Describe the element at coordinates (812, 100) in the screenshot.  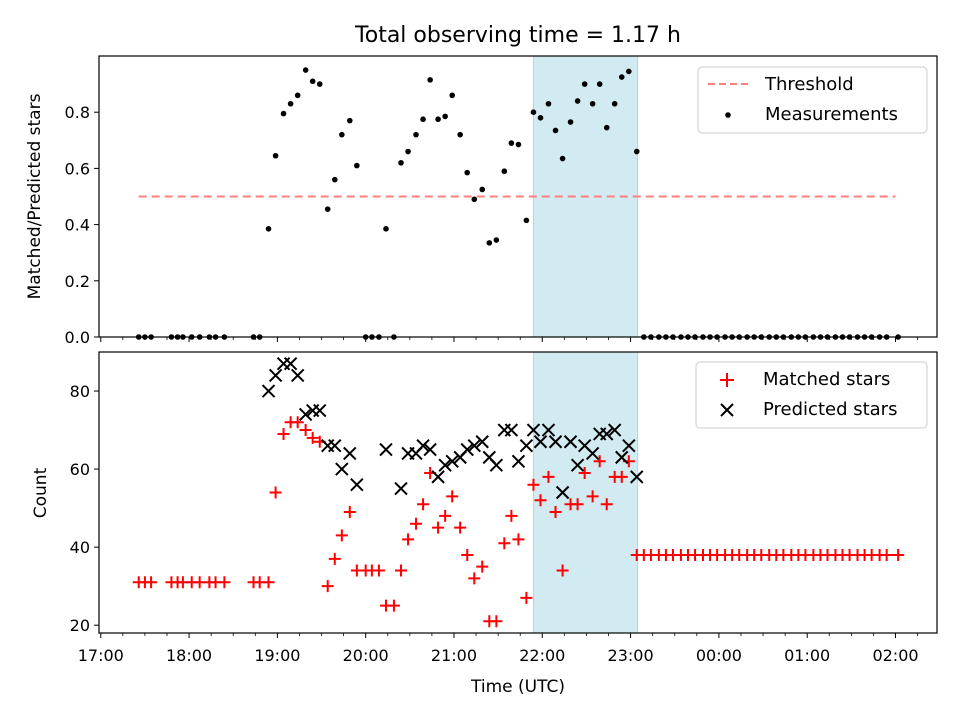
I see `ratio-legend: Threshold Measurements` at that location.